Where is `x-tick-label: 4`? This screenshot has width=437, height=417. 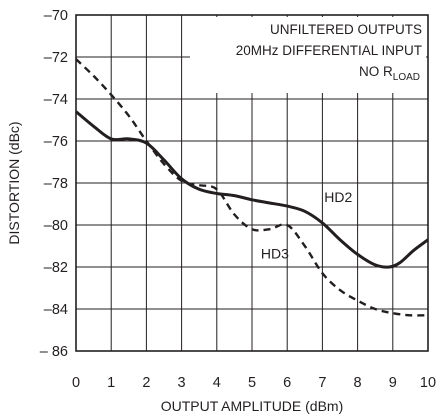
x-tick-label: 4 is located at coordinates (217, 383).